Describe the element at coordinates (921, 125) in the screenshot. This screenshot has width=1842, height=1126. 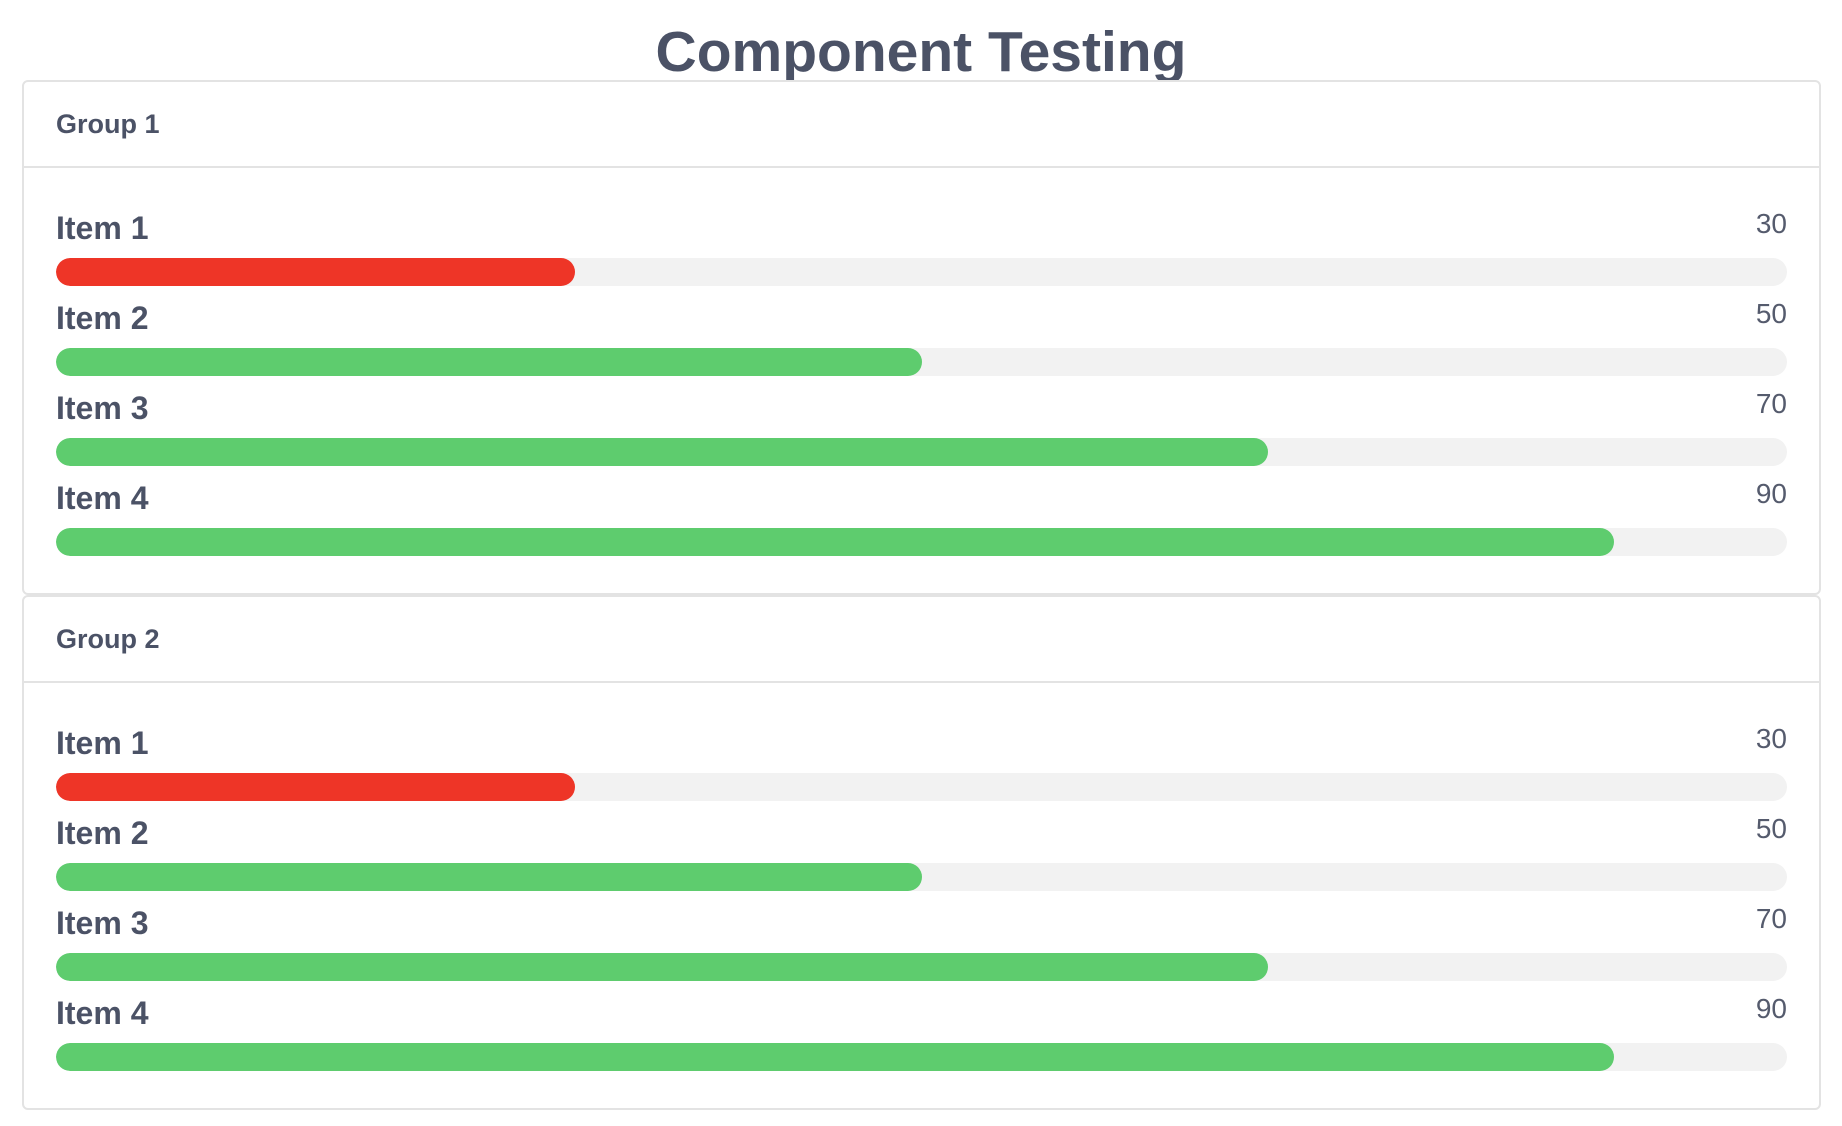
I see `group-header: Group 1` at that location.